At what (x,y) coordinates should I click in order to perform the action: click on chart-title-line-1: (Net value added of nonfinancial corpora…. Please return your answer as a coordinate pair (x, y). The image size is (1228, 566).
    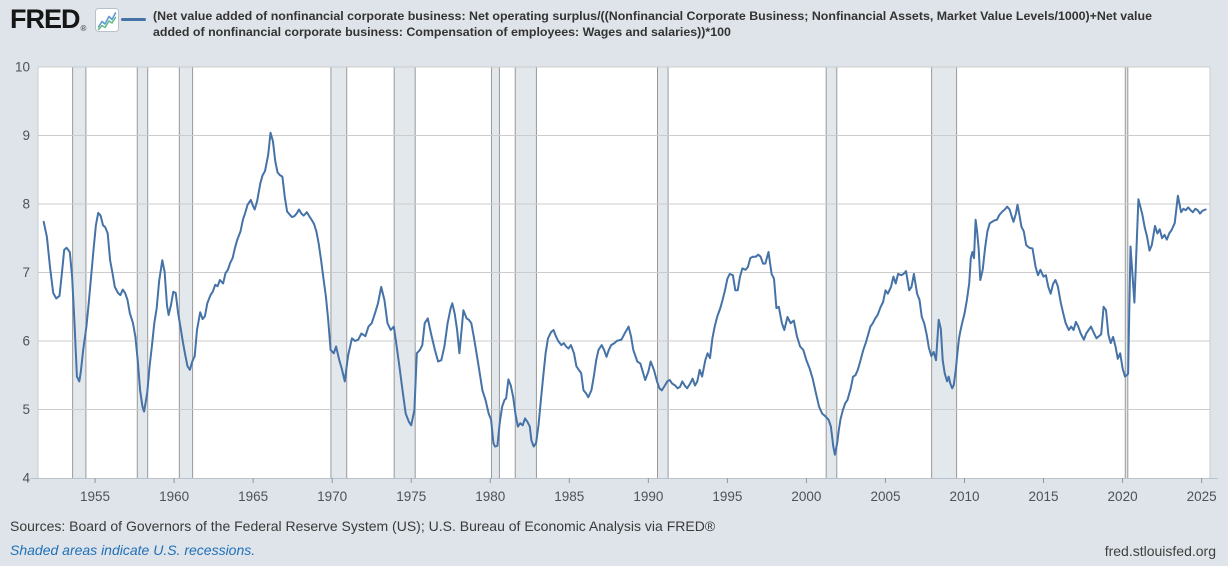
    Looking at the image, I should click on (652, 16).